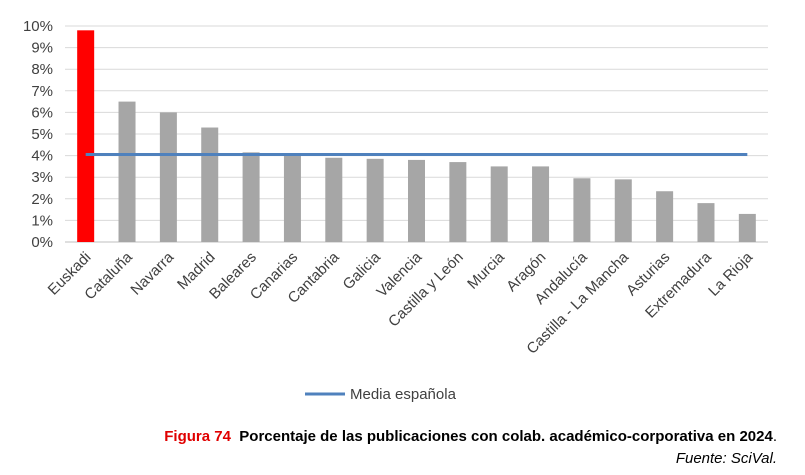 Image resolution: width=805 pixels, height=475 pixels. What do you see at coordinates (251, 197) in the screenshot?
I see `bar-baleares` at bounding box center [251, 197].